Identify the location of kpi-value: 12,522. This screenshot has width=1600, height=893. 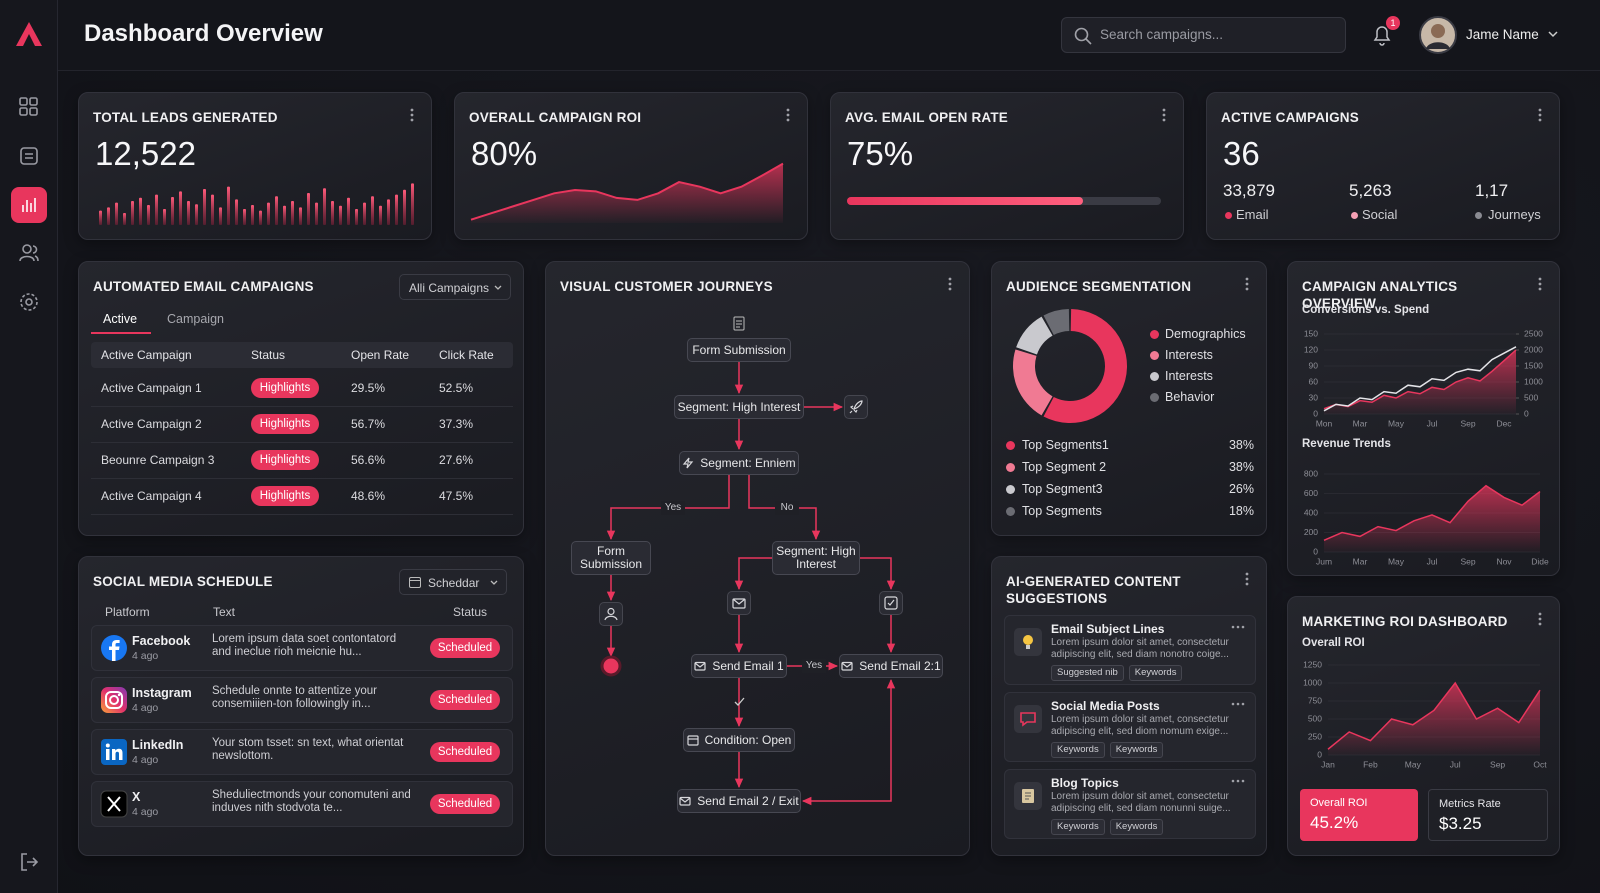
(145, 153).